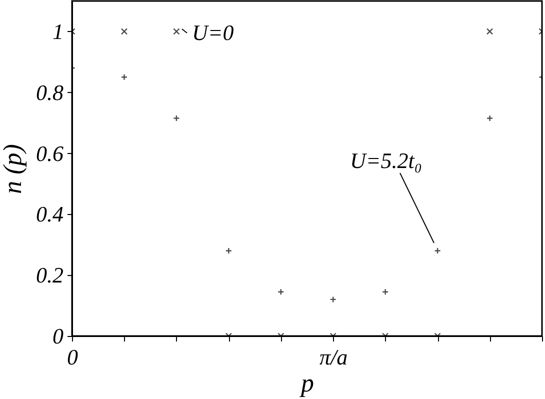 The image size is (545, 399). I want to click on y-tick-label: 0.2, so click(50, 275).